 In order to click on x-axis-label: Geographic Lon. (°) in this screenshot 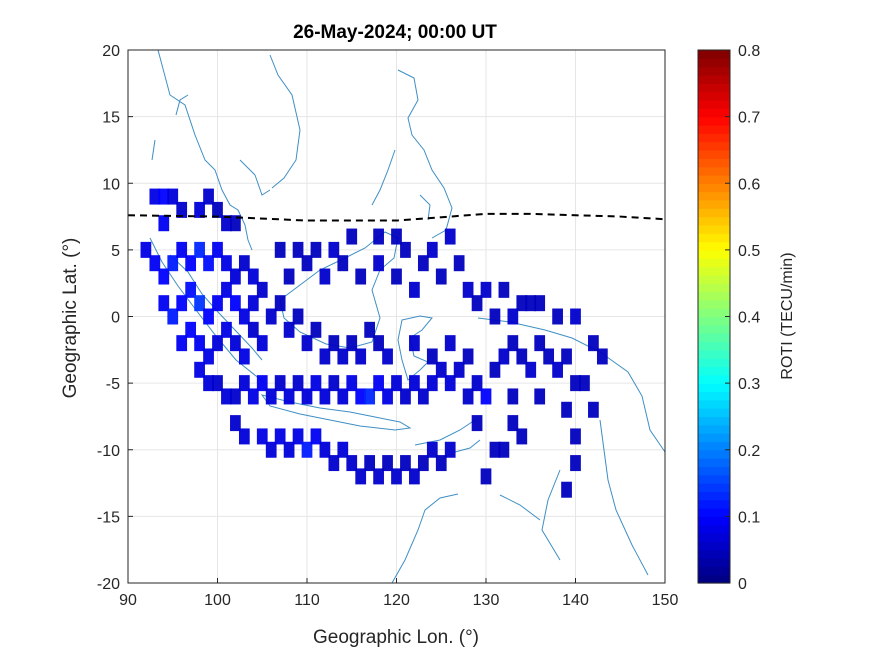, I will do `click(396, 637)`.